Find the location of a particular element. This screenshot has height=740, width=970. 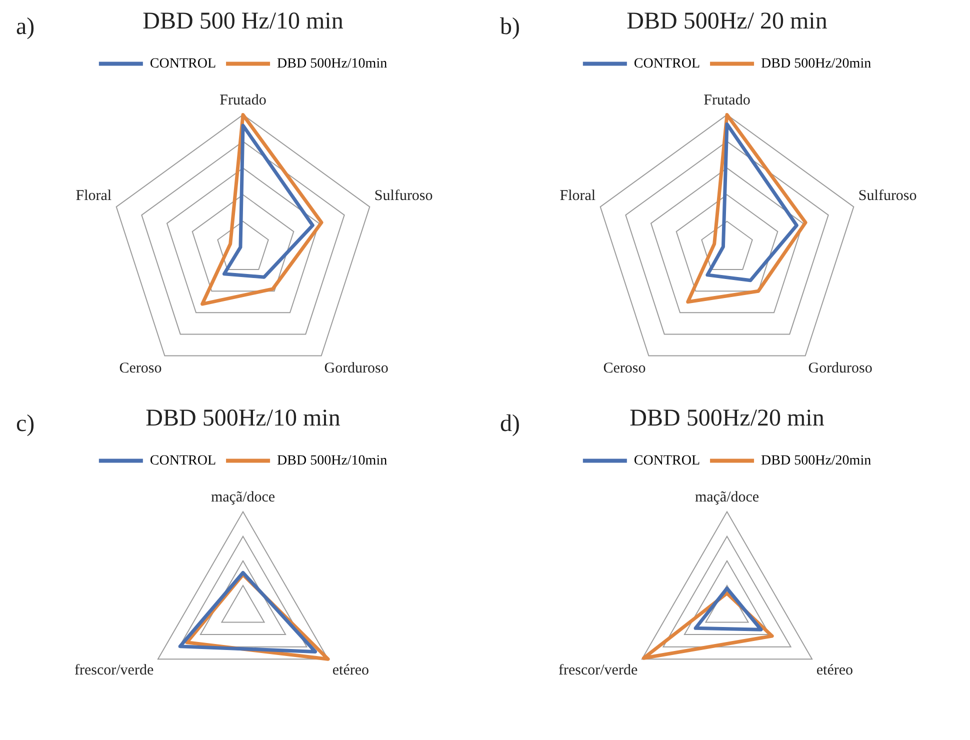

chart-title: DBD 500Hz/ 20 min is located at coordinates (727, 21).